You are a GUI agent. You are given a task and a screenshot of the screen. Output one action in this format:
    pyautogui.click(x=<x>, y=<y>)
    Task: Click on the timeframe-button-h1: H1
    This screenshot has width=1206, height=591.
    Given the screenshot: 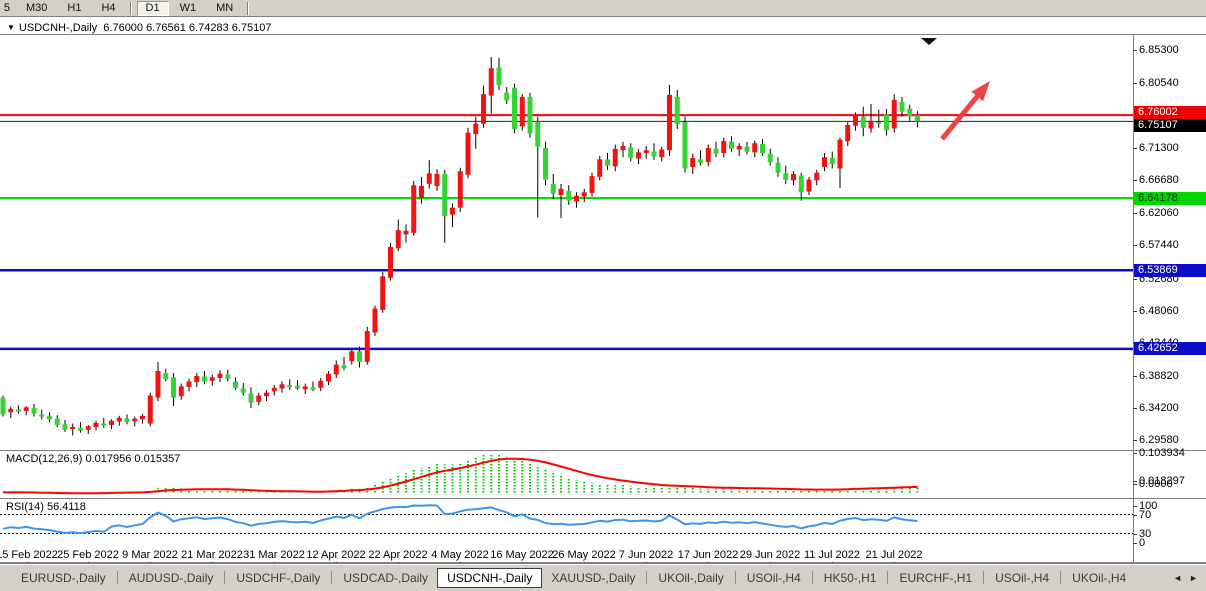 What is the action you would take?
    pyautogui.click(x=74, y=8)
    